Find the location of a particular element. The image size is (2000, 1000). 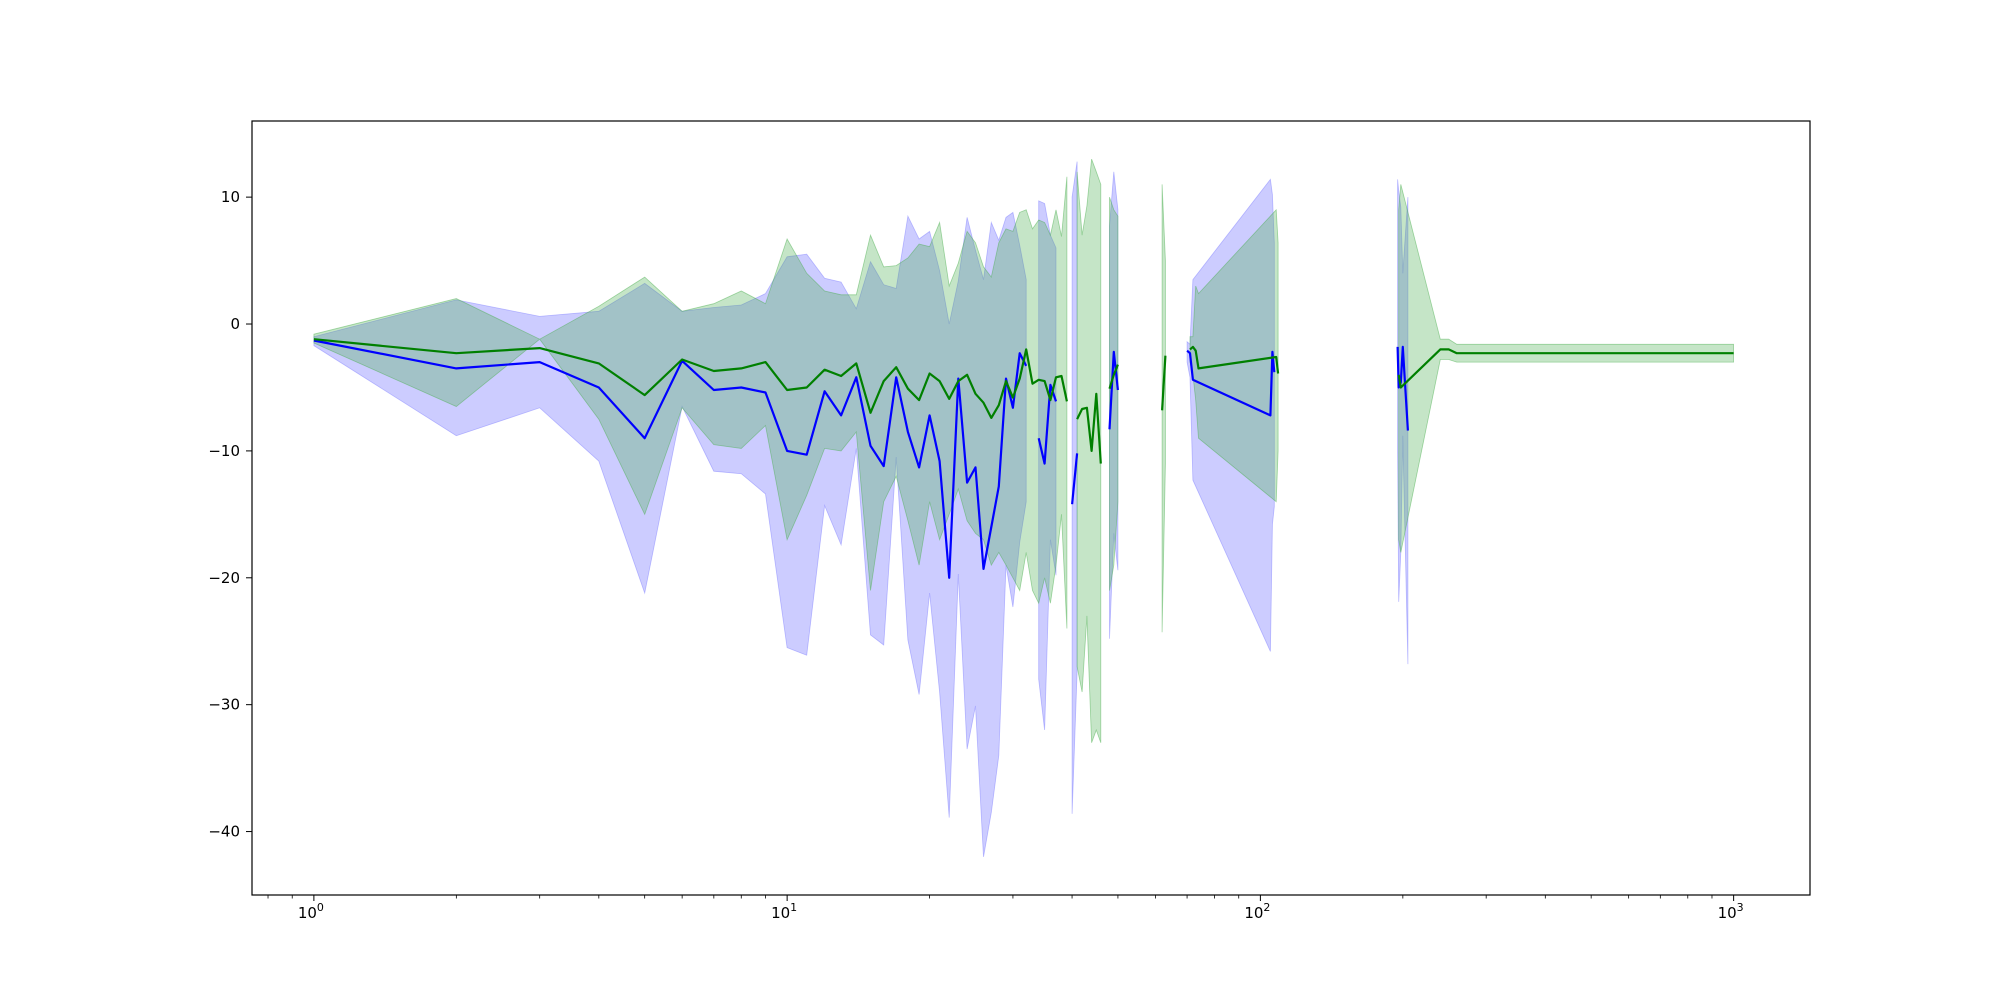

y-tick-label-4: −30 is located at coordinates (224, 705).